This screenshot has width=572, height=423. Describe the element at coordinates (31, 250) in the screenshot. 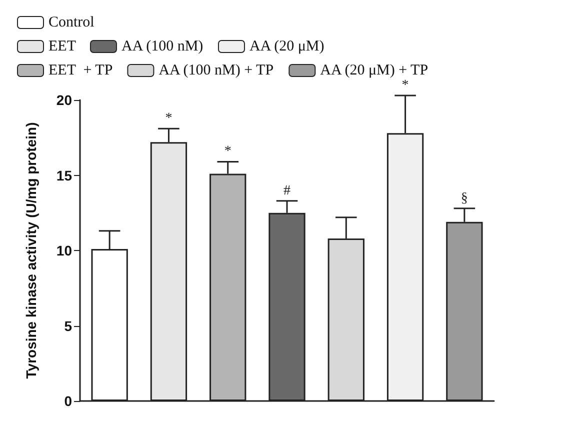

I see `y-axis-title: Tyrosine kinase activity (U/mg protein)` at that location.